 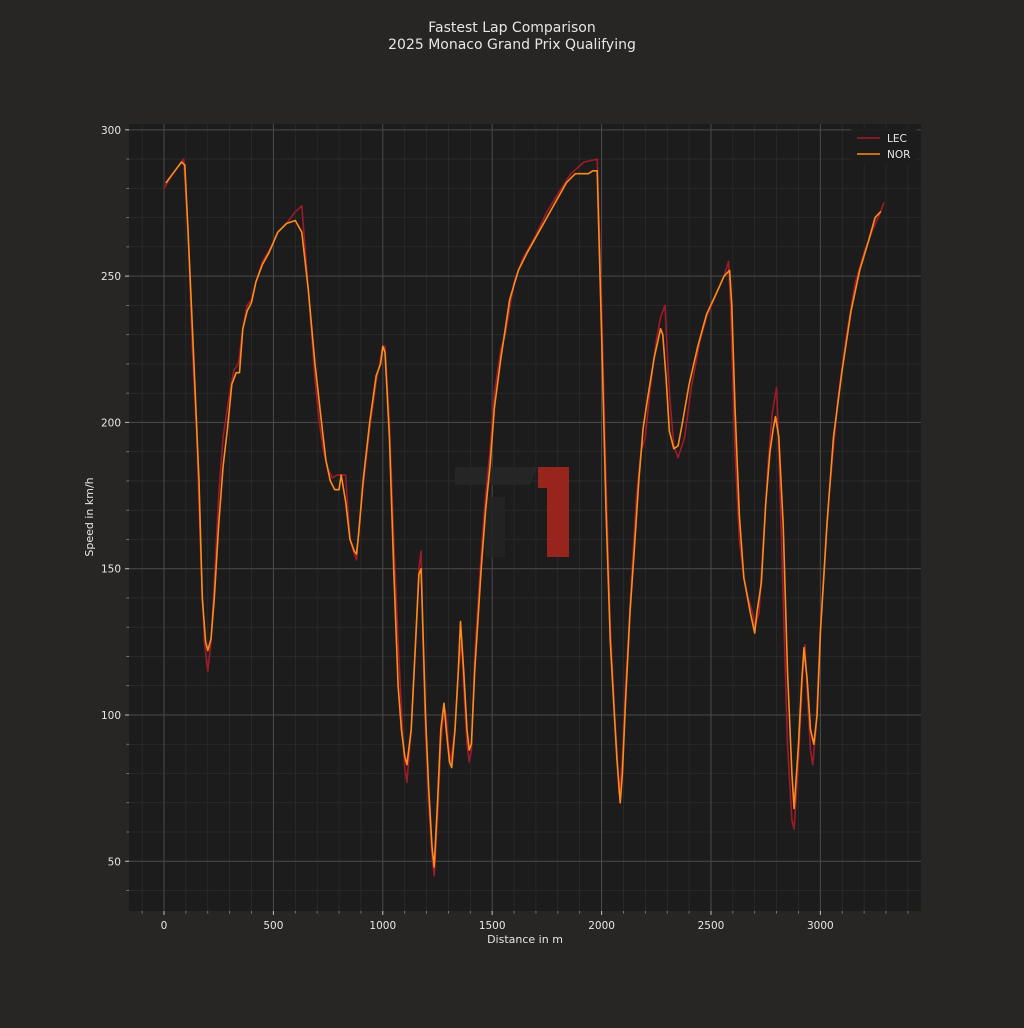 I want to click on x-tick-label: 0, so click(x=164, y=926).